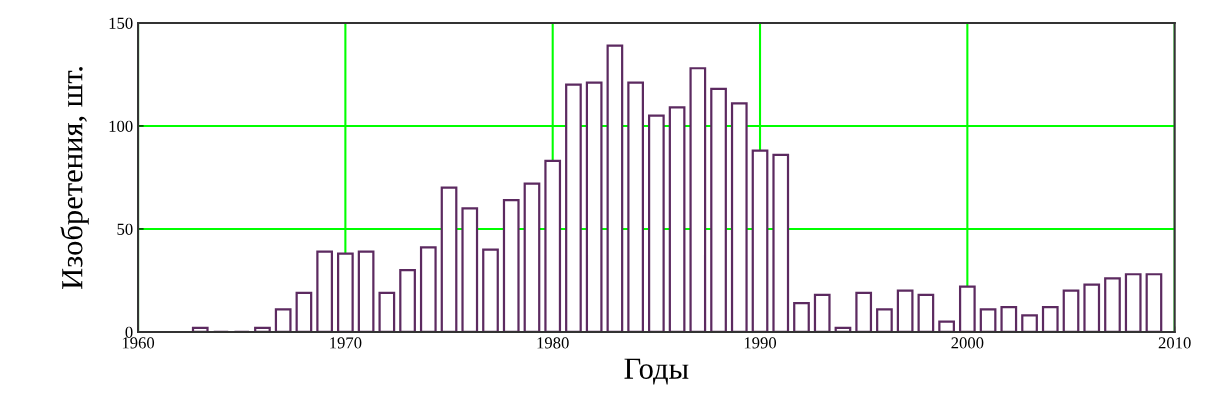 Image resolution: width=1211 pixels, height=417 pixels. I want to click on x-tick-label: 1970, so click(346, 343).